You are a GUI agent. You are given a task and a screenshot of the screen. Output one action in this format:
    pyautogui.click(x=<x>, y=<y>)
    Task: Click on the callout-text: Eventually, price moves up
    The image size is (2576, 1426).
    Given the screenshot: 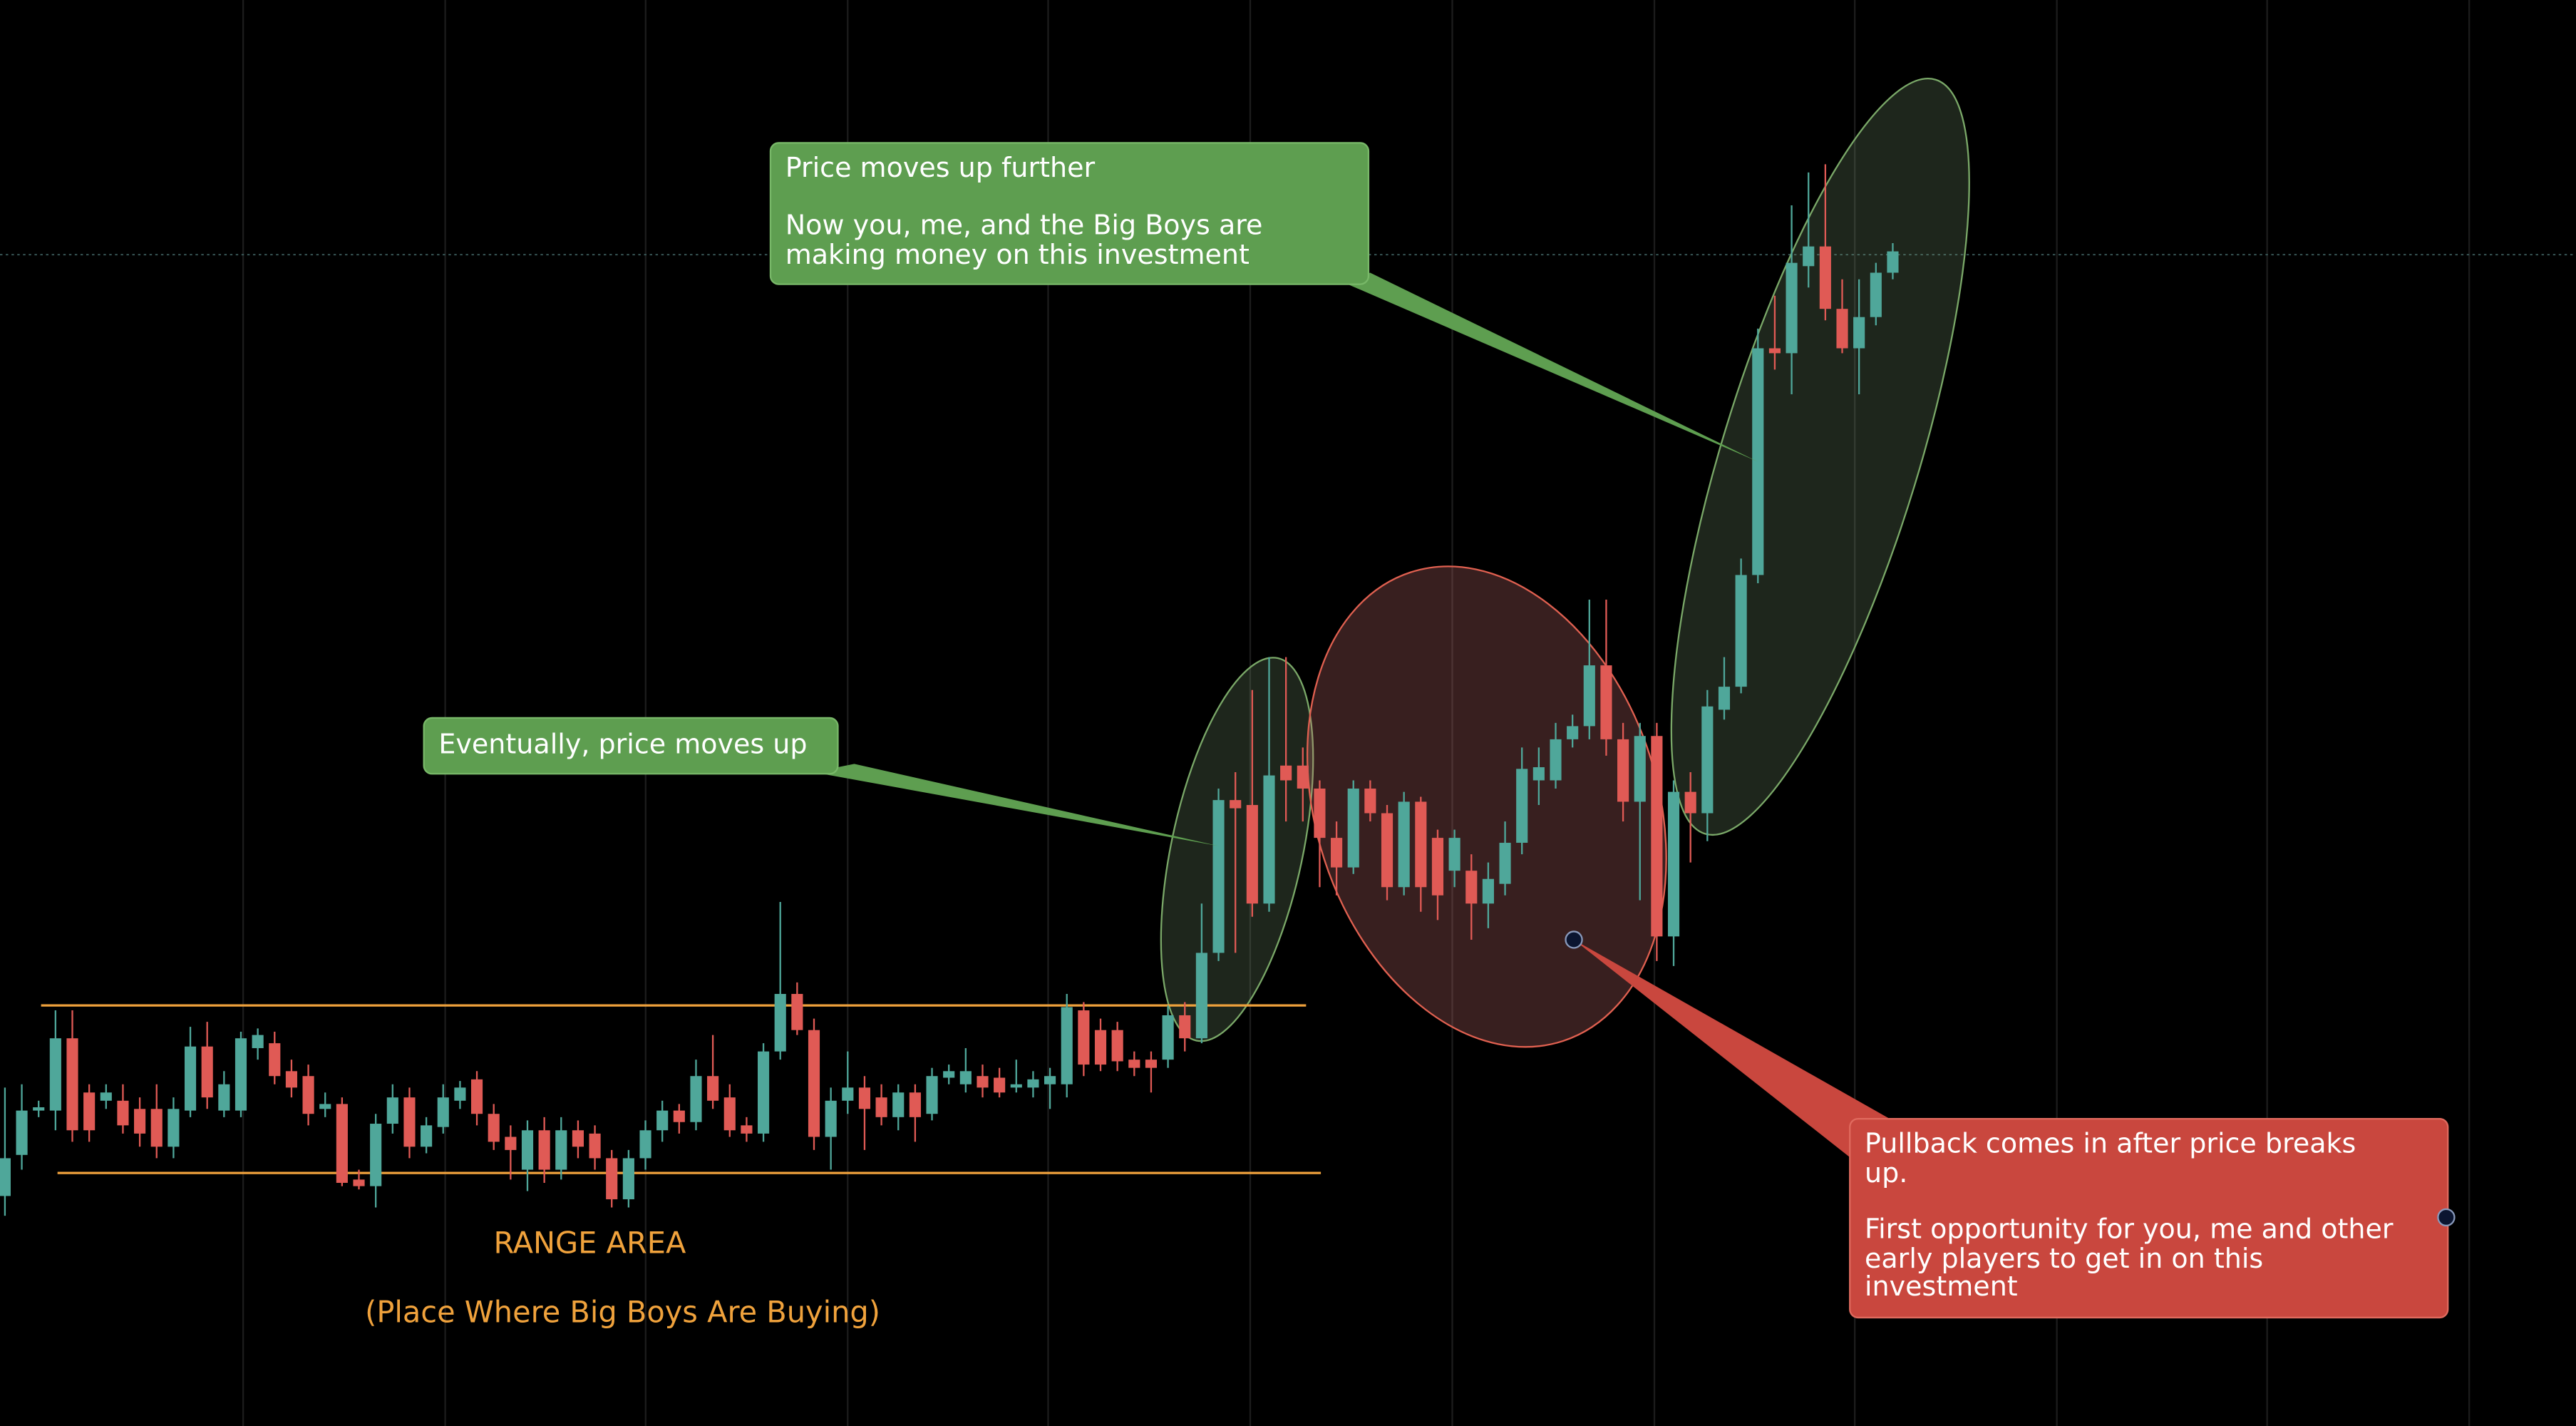 What is the action you would take?
    pyautogui.click(x=622, y=744)
    